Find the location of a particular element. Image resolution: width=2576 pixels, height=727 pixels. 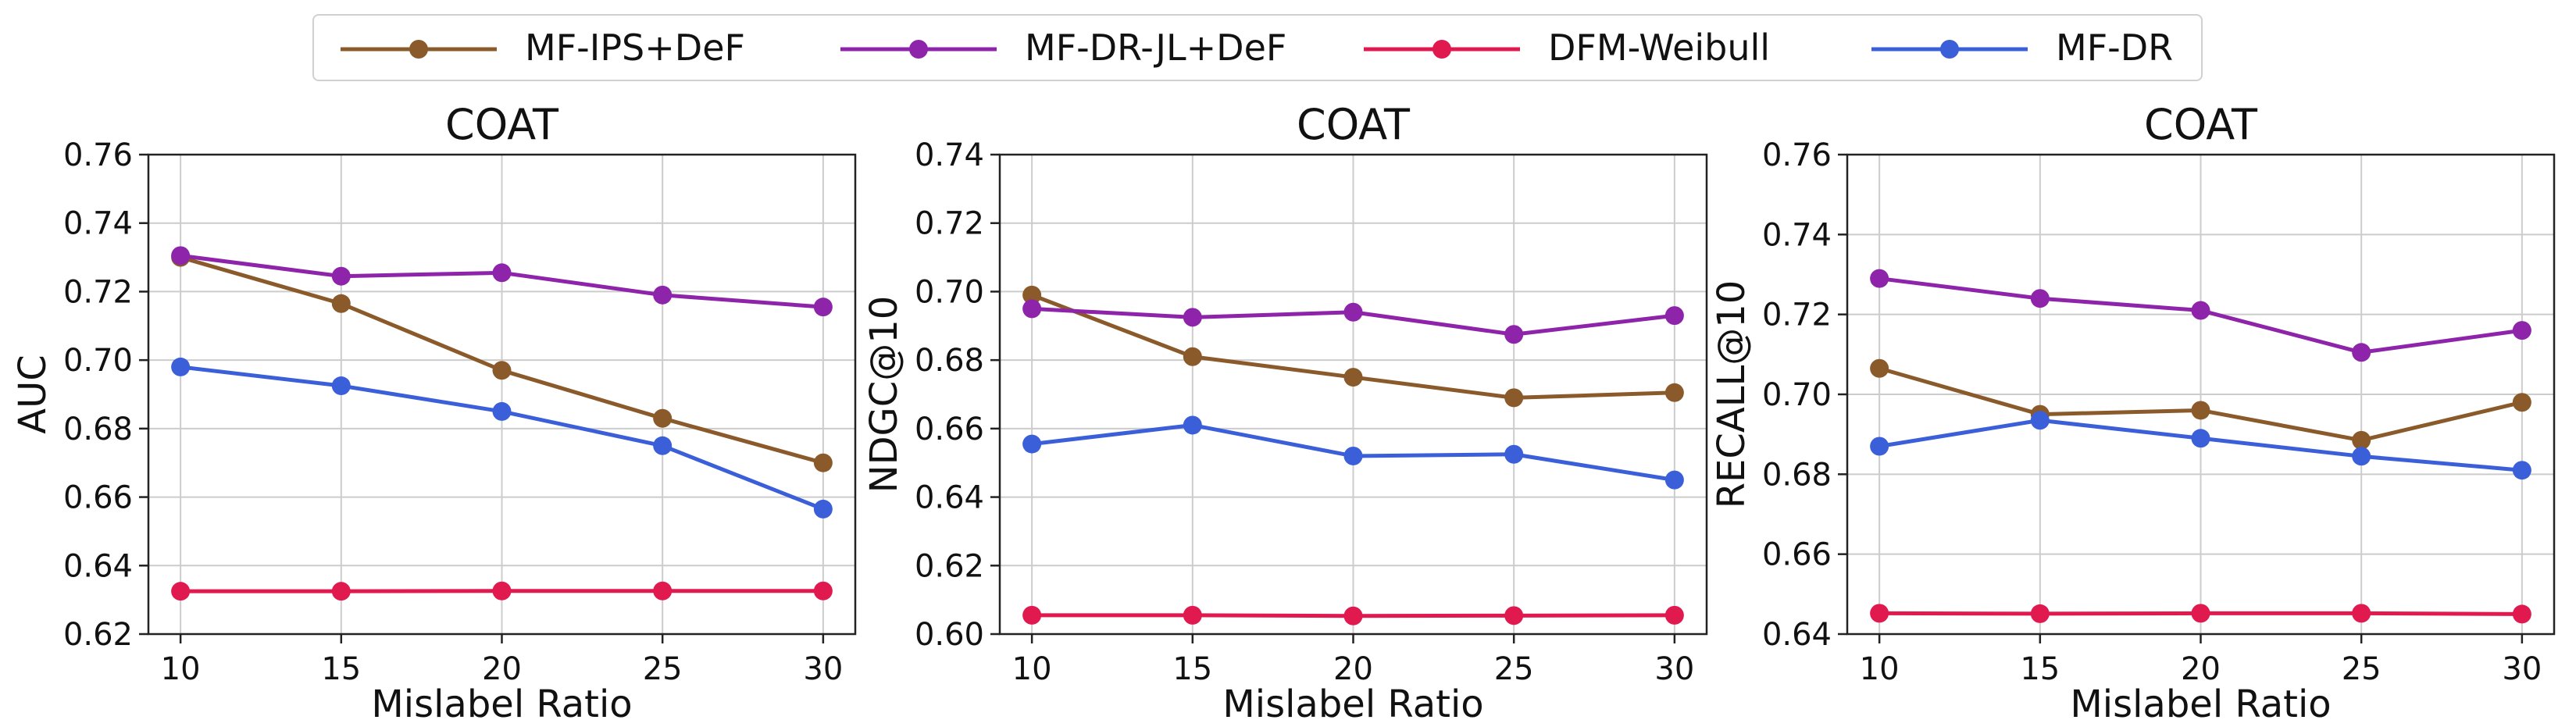

legend-swatch-dfm-weibull is located at coordinates (1442, 49).